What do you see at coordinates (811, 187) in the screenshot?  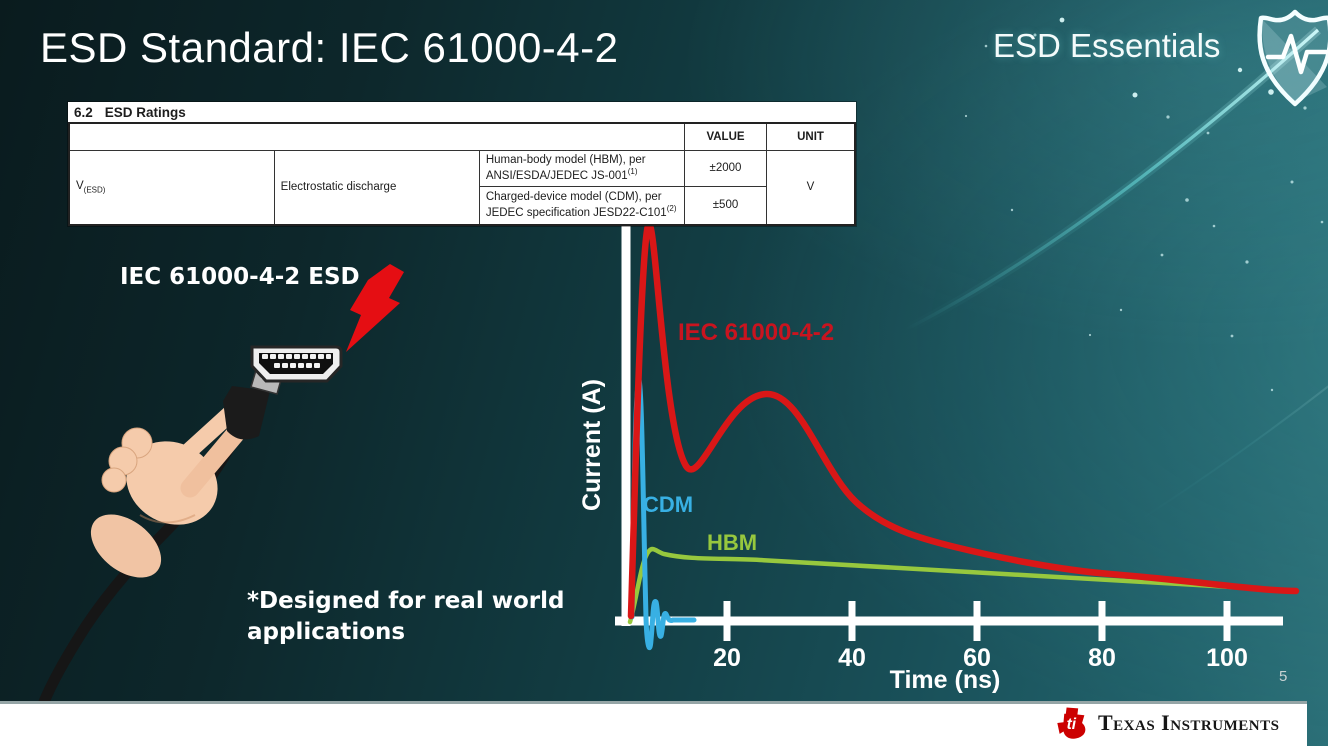 I see `unit-cell: V` at bounding box center [811, 187].